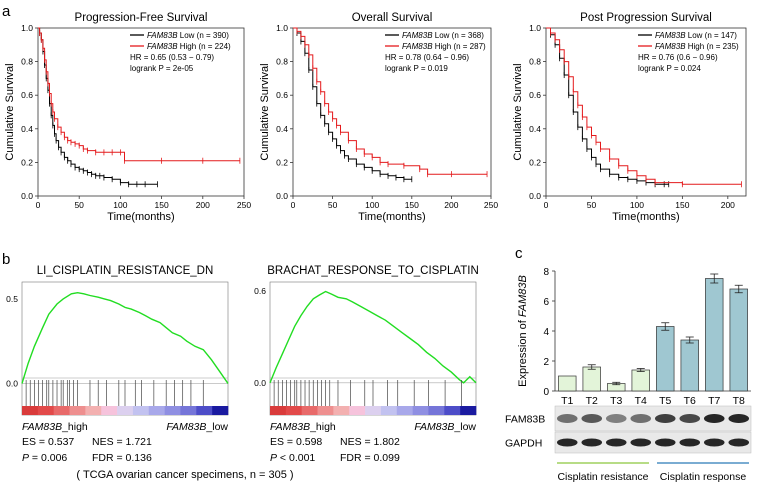 The height and width of the screenshot is (483, 759). What do you see at coordinates (189, 46) in the screenshot?
I see `km-legend-high: FAM83B High (n = 224)` at bounding box center [189, 46].